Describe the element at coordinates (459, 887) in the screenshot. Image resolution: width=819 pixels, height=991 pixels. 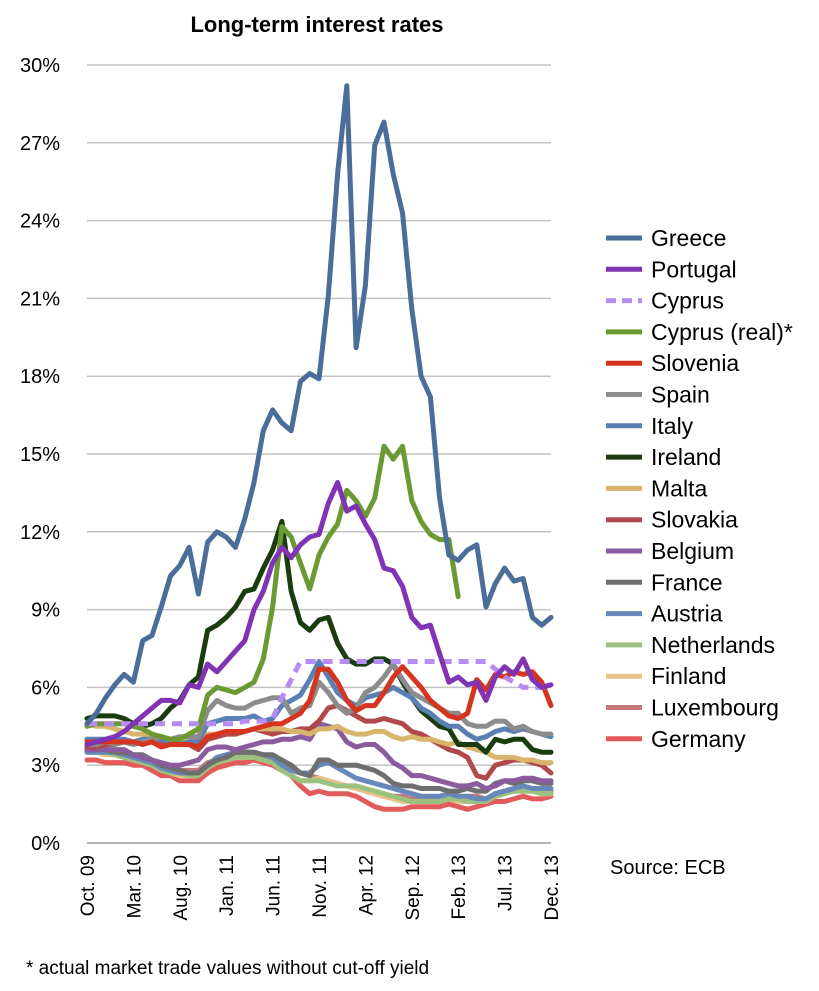
I see `x-tick-label: Feb. 13` at that location.